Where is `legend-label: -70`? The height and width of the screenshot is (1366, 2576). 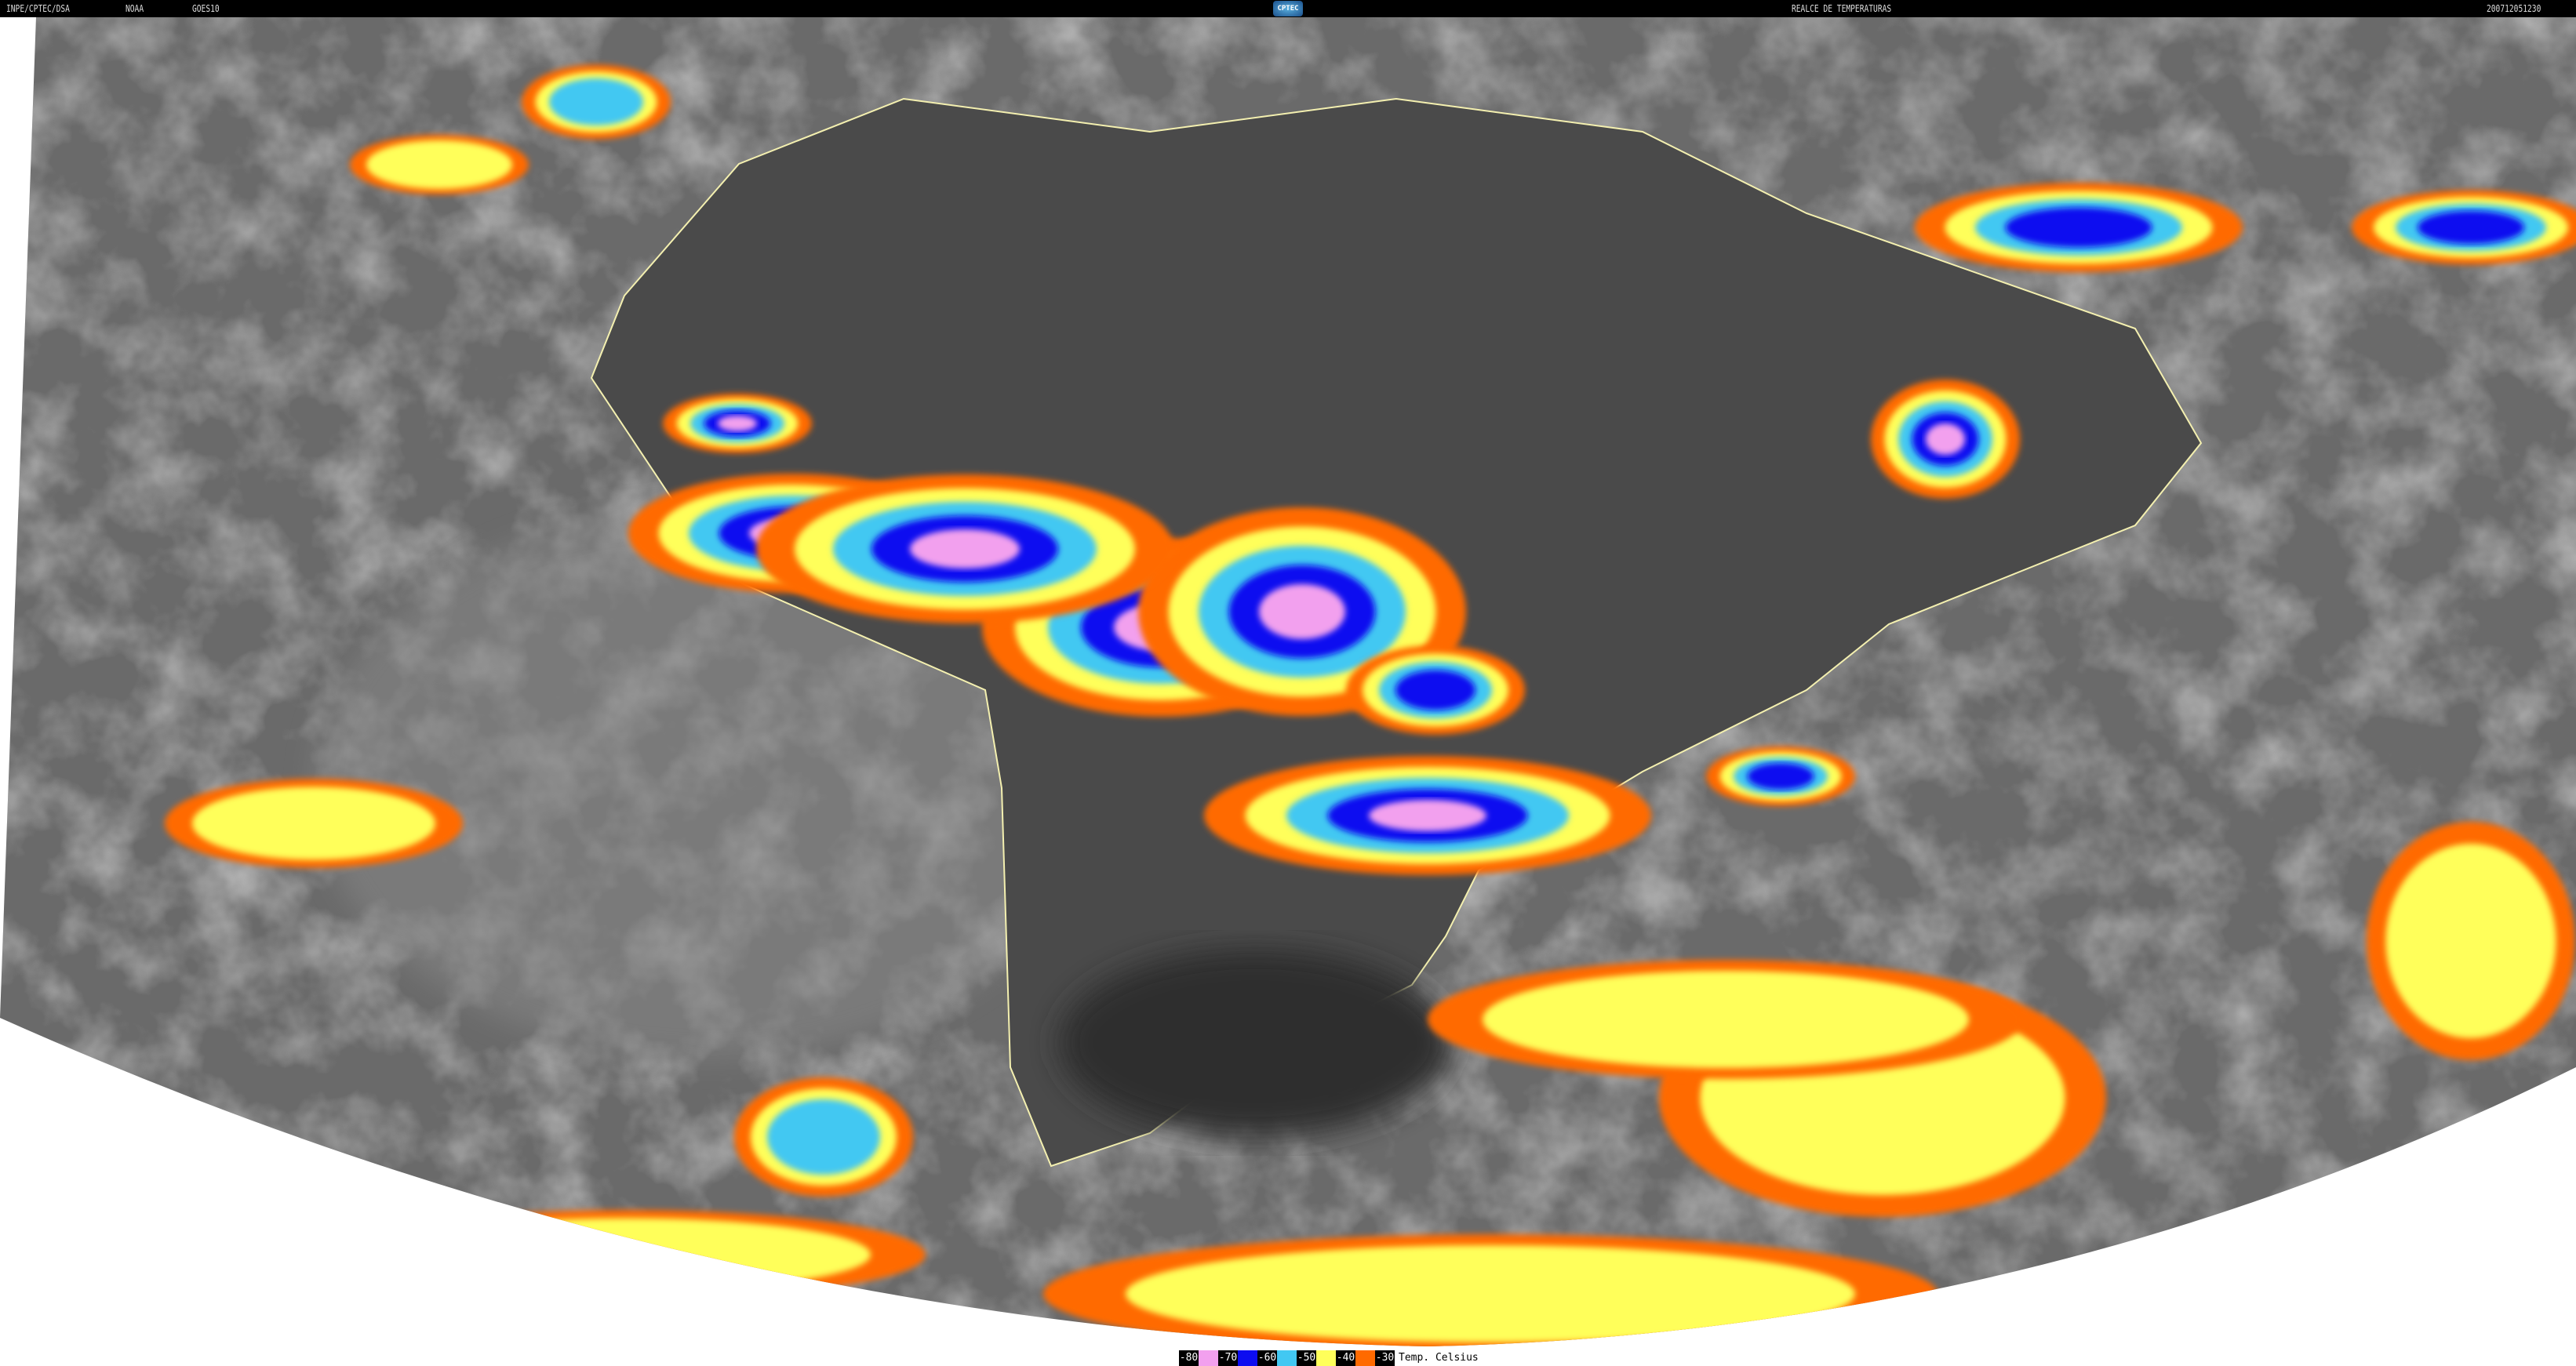
legend-label: -70 is located at coordinates (1228, 1358).